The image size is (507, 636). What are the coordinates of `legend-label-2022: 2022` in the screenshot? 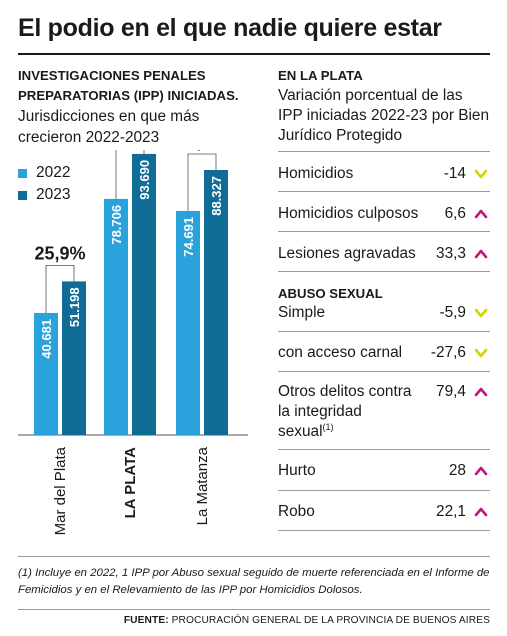 It's located at (53, 172).